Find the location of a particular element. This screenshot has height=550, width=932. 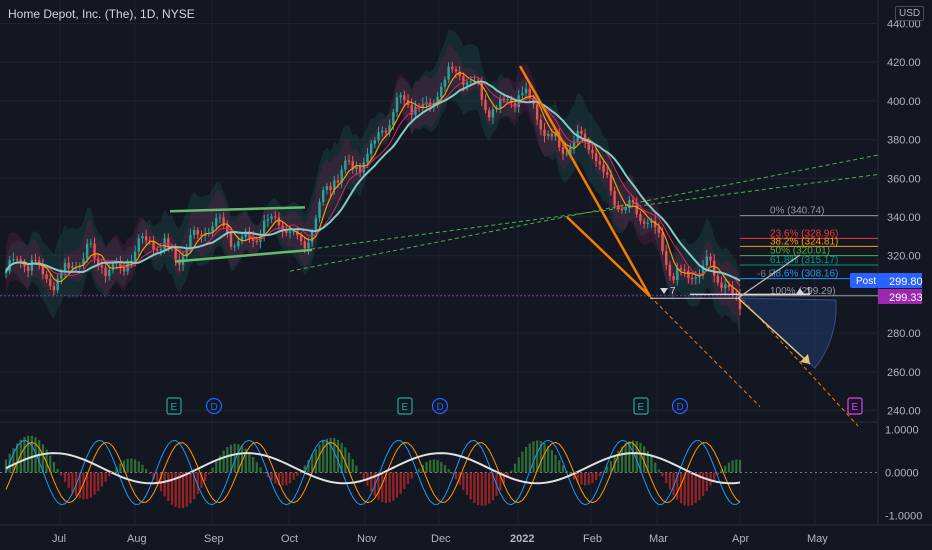

oscillator-tick-label: 1.0000 is located at coordinates (902, 431).